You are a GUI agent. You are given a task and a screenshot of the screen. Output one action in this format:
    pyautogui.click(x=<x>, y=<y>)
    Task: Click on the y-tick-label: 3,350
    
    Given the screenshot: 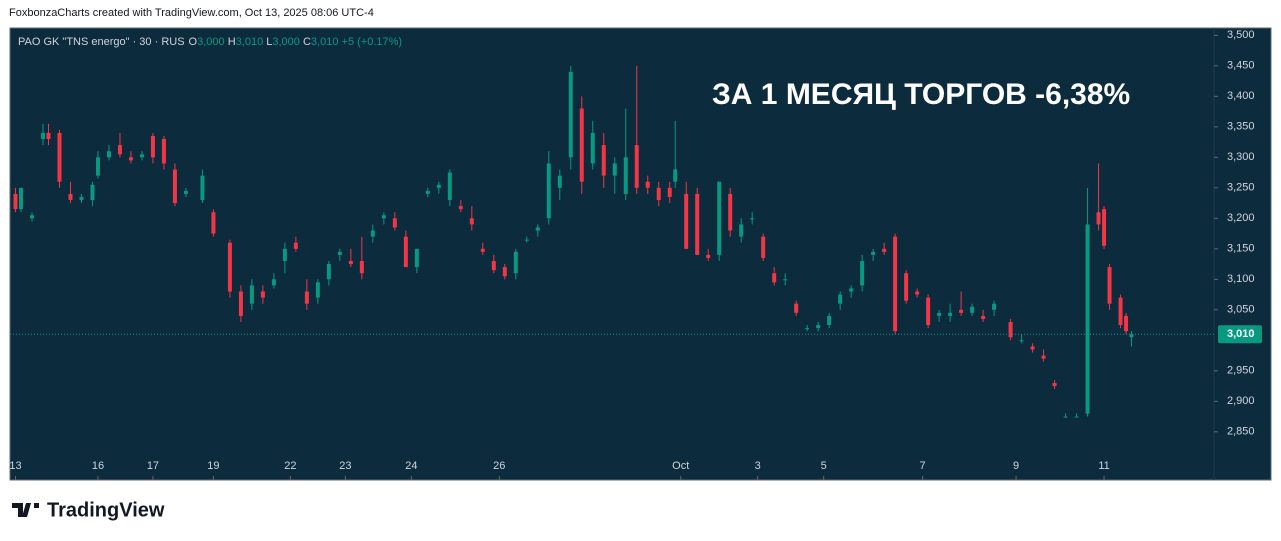 What is the action you would take?
    pyautogui.click(x=1241, y=127)
    